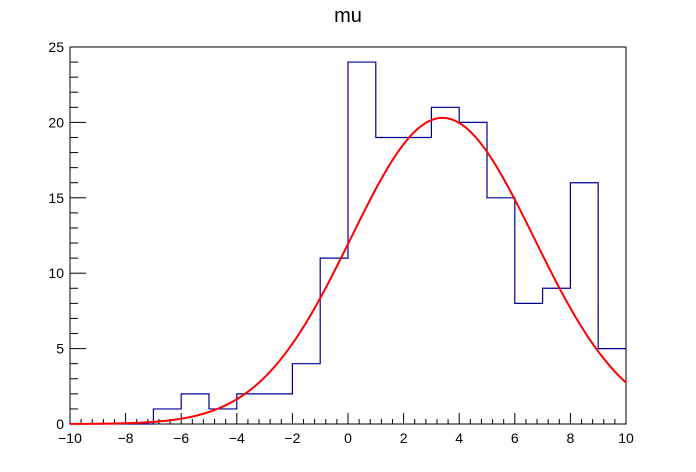 The height and width of the screenshot is (472, 696). Describe the element at coordinates (237, 438) in the screenshot. I see `x-tick-label: −4` at that location.